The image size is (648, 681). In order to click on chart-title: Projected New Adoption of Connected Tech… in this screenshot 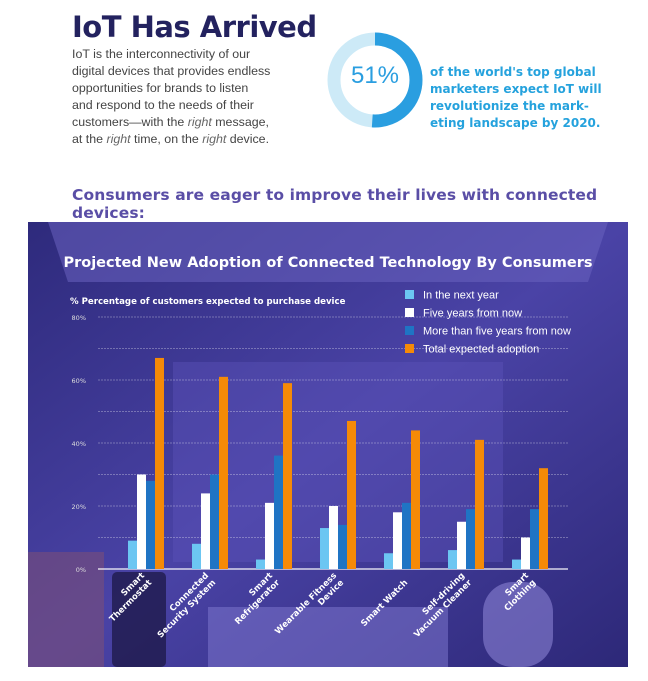, I will do `click(327, 263)`.